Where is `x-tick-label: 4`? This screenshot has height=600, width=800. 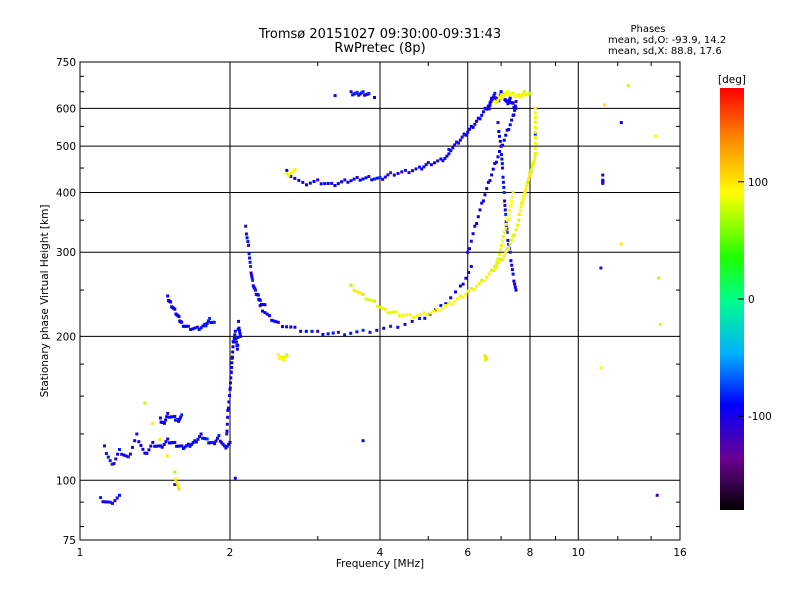
x-tick-label: 4 is located at coordinates (380, 553).